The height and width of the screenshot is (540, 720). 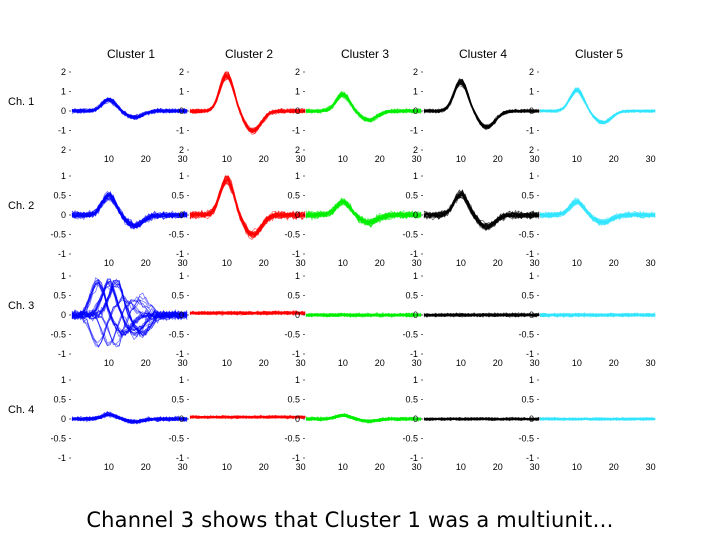 What do you see at coordinates (21, 206) in the screenshot?
I see `row-label: Ch. 2` at bounding box center [21, 206].